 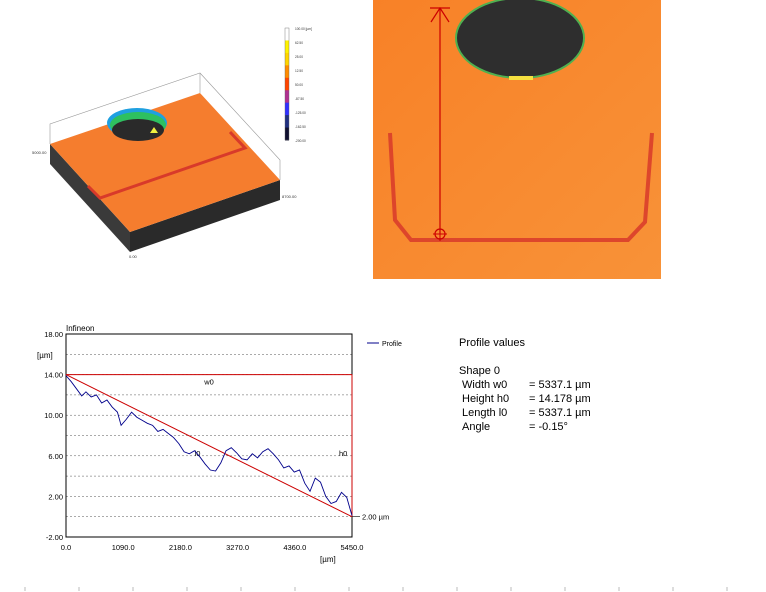 I want to click on profile-value-row: Width w0 = 5337.1 µm, so click(x=562, y=386).